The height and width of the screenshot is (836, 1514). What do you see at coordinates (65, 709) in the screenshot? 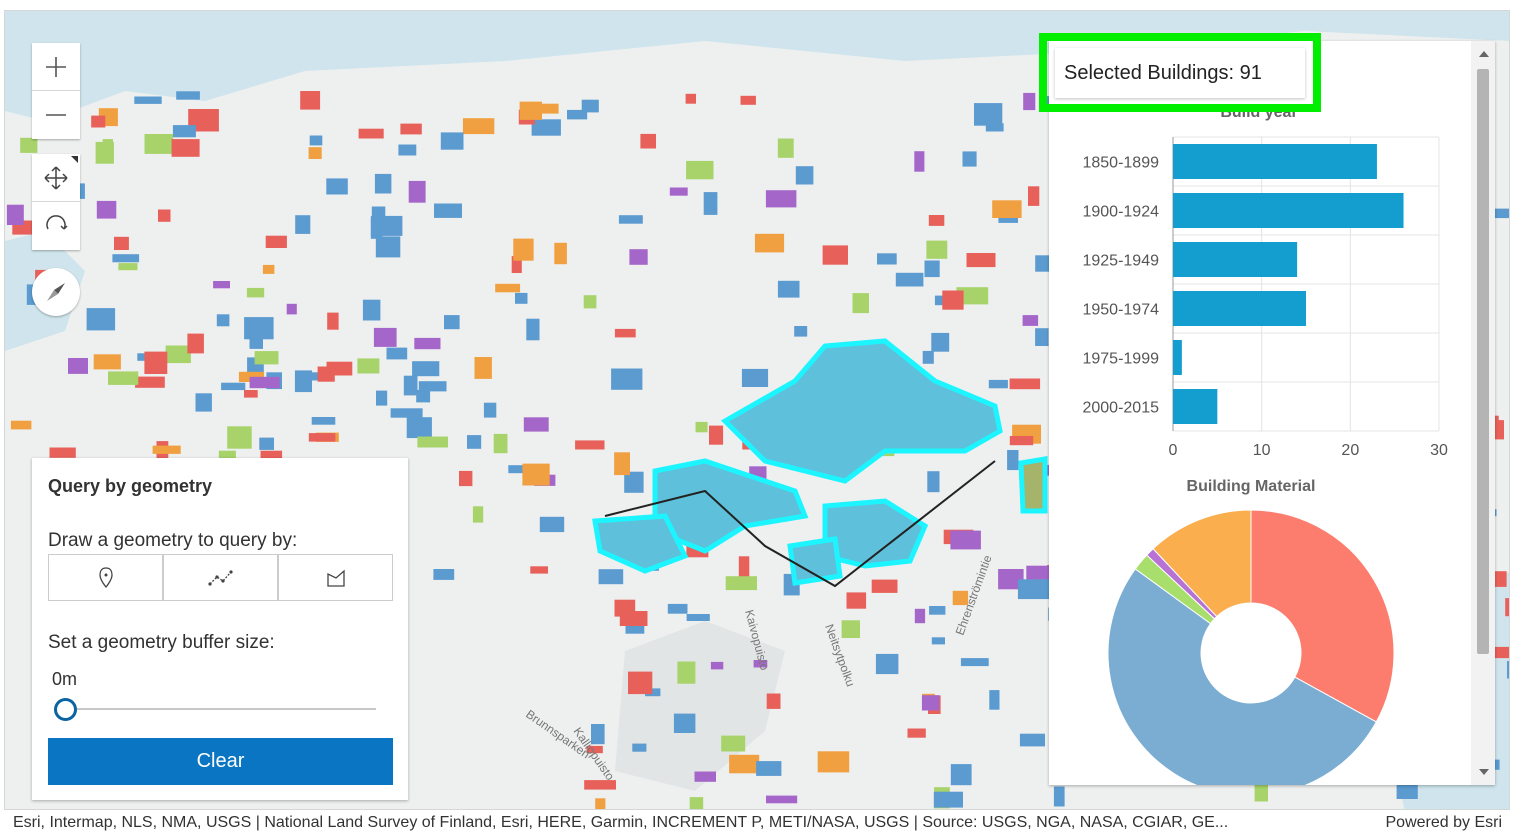
I see `buffer-slider-thumb` at bounding box center [65, 709].